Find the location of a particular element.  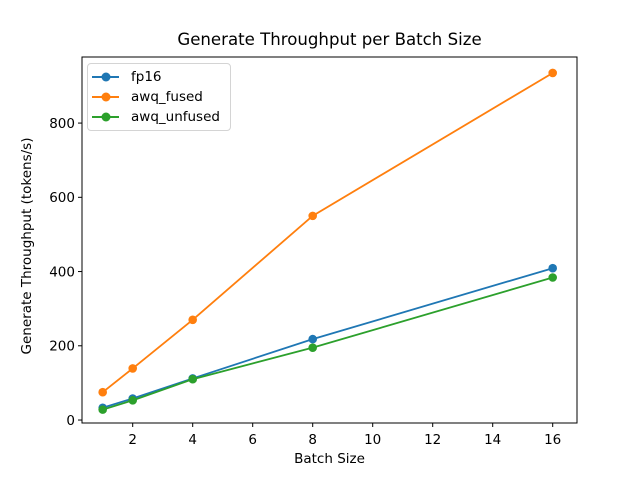

y-tick-label: 400 is located at coordinates (62, 272).